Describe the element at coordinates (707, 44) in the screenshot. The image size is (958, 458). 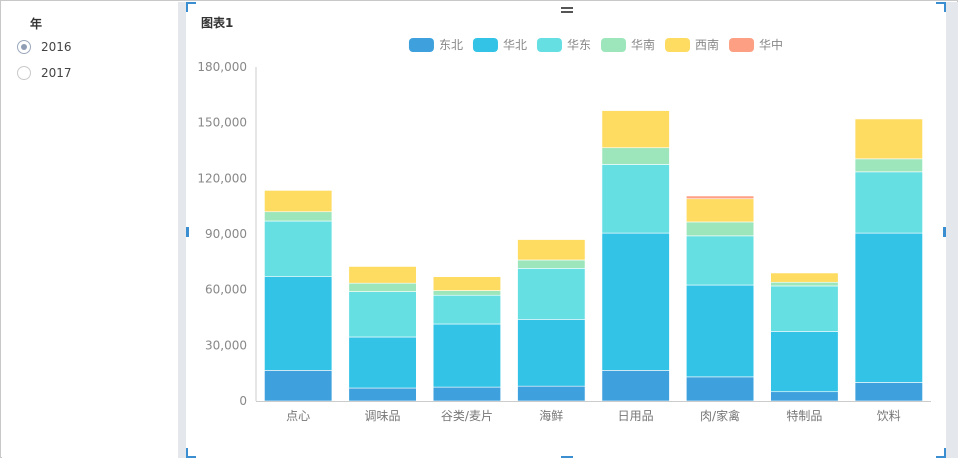
I see `legend-label: 西南` at that location.